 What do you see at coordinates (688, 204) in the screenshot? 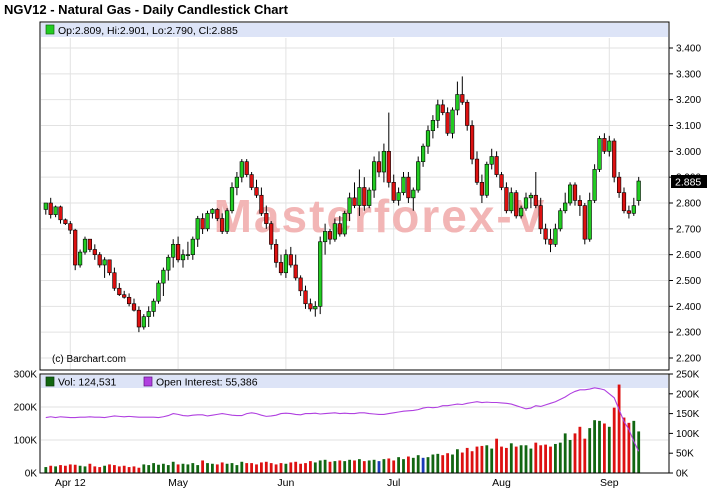
I see `price-tick-label: 2.800` at bounding box center [688, 204].